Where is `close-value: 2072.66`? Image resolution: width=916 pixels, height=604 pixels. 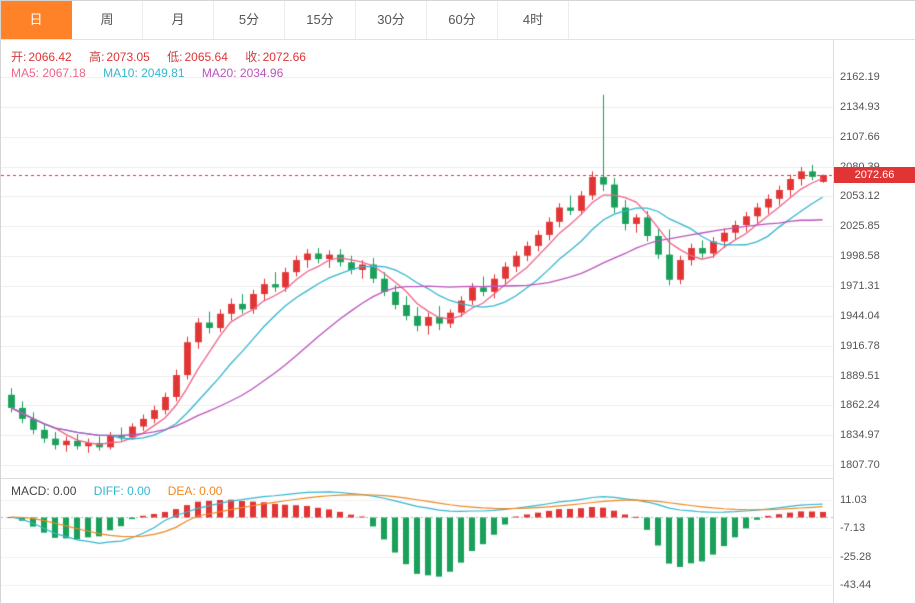 close-value: 2072.66 is located at coordinates (284, 57).